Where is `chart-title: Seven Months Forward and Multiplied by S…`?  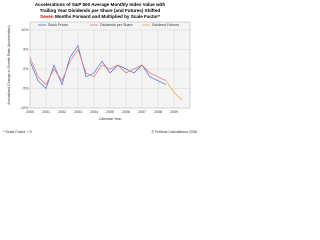
chart-title: Seven Months Forward and Multiplied by S… is located at coordinates (100, 16).